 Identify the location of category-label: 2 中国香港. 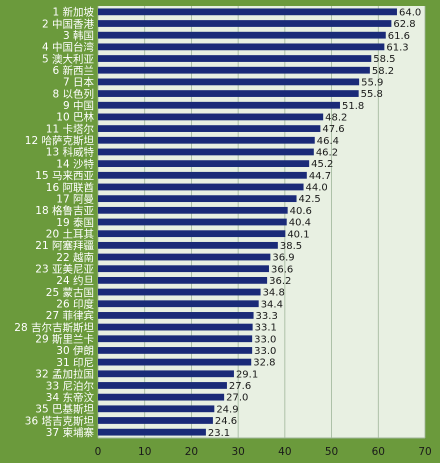
(68, 23).